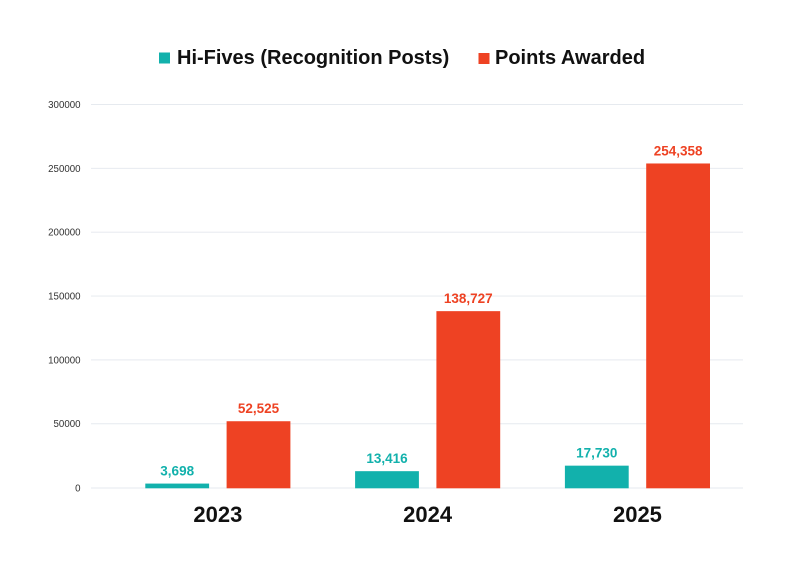 Image resolution: width=800 pixels, height=564 pixels. I want to click on svg-text: Points Awarded, so click(570, 58).